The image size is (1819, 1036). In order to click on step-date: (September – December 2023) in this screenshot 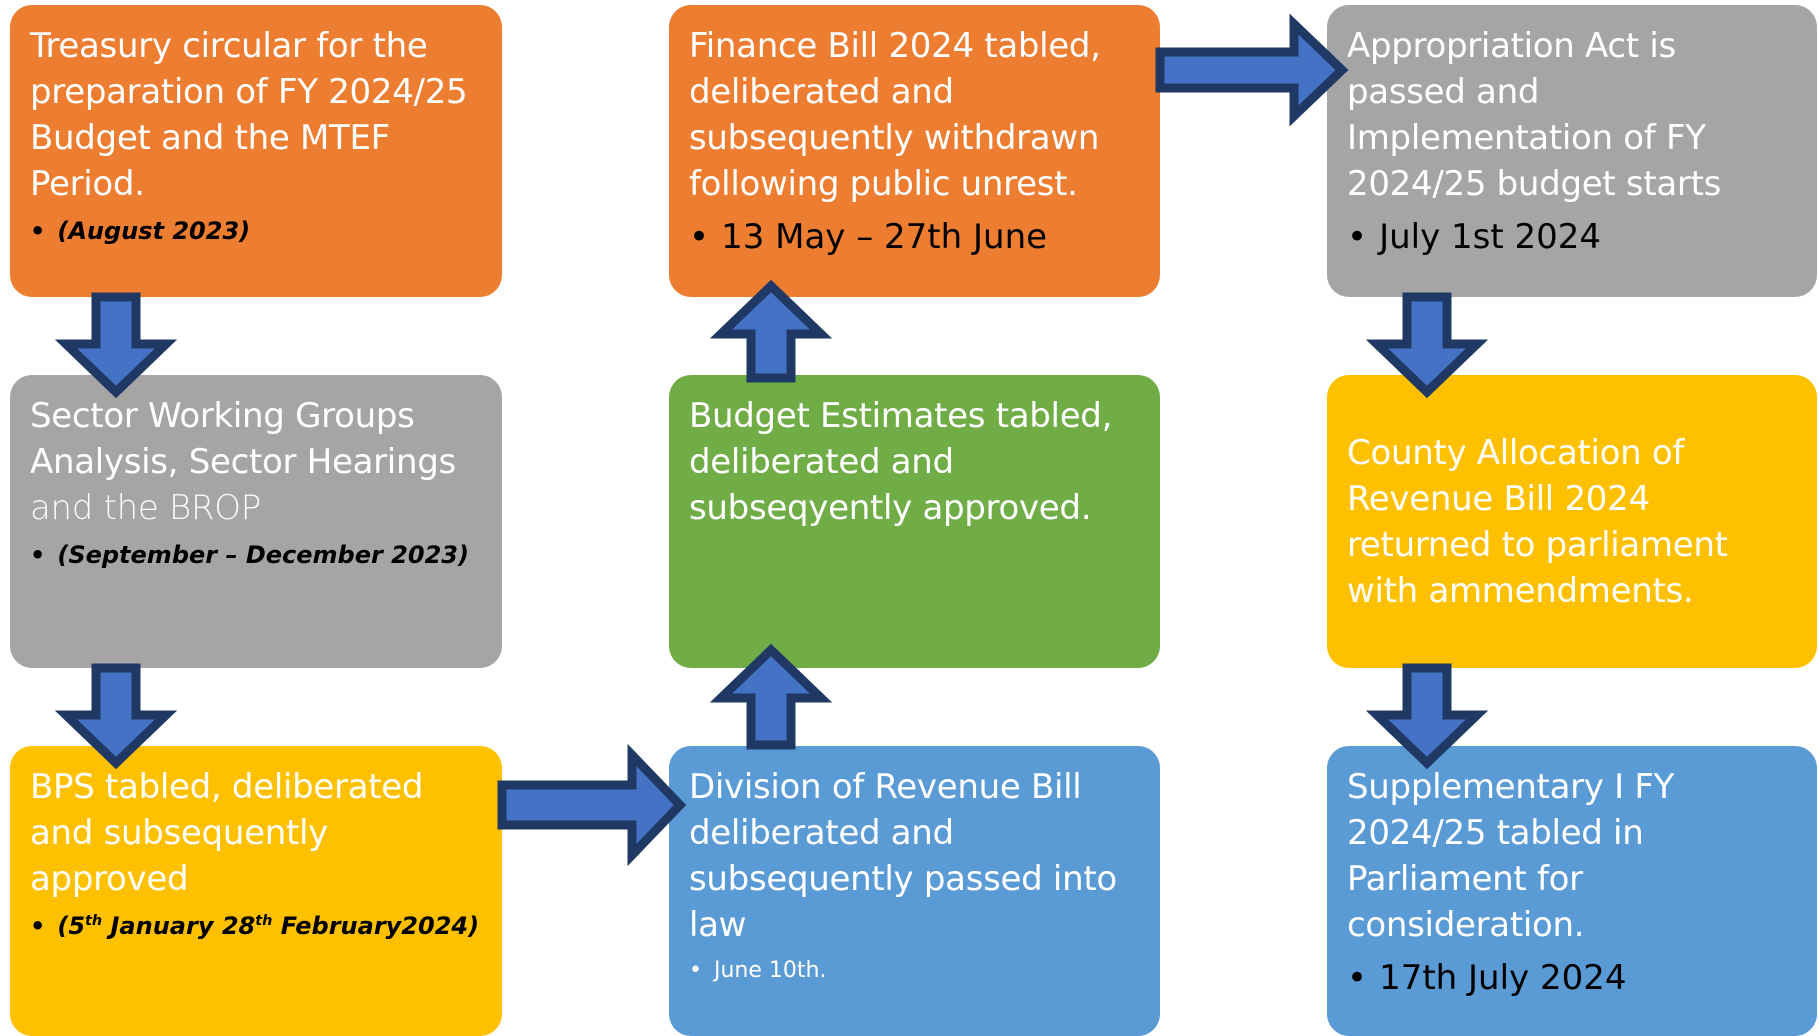, I will do `click(256, 555)`.